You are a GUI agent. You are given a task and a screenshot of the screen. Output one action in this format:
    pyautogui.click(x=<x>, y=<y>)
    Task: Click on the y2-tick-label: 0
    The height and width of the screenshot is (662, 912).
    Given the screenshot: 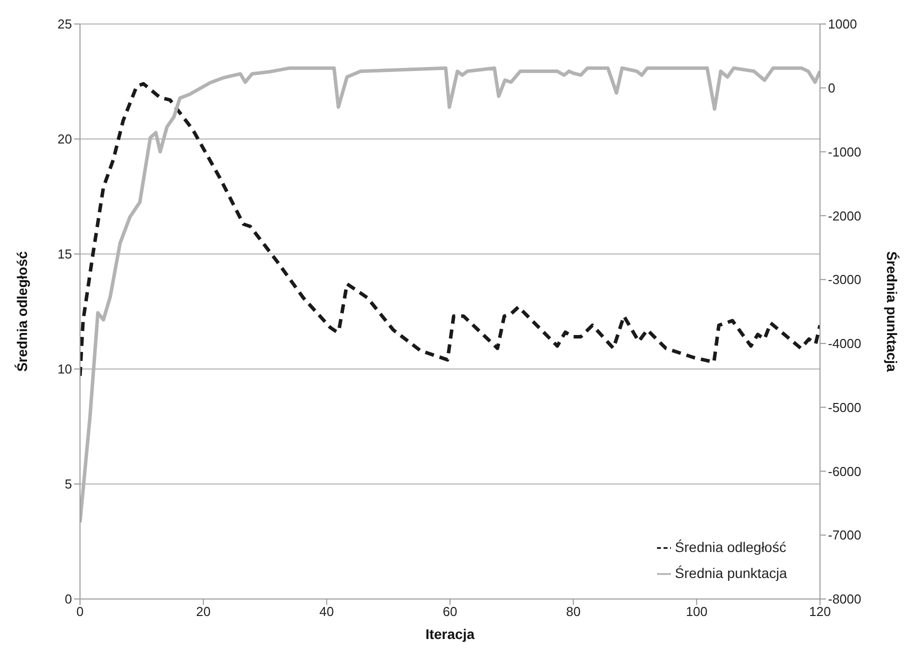 What is the action you would take?
    pyautogui.click(x=832, y=88)
    